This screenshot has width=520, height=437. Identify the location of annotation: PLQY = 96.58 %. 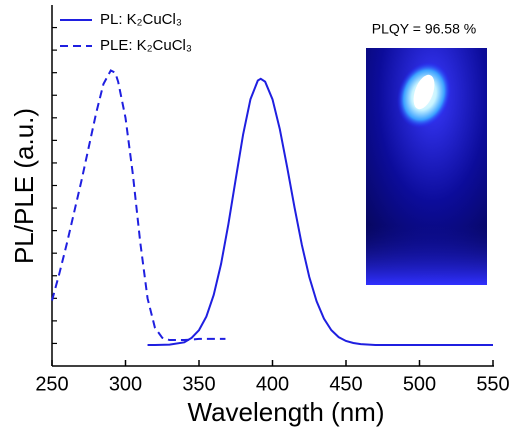
(424, 29).